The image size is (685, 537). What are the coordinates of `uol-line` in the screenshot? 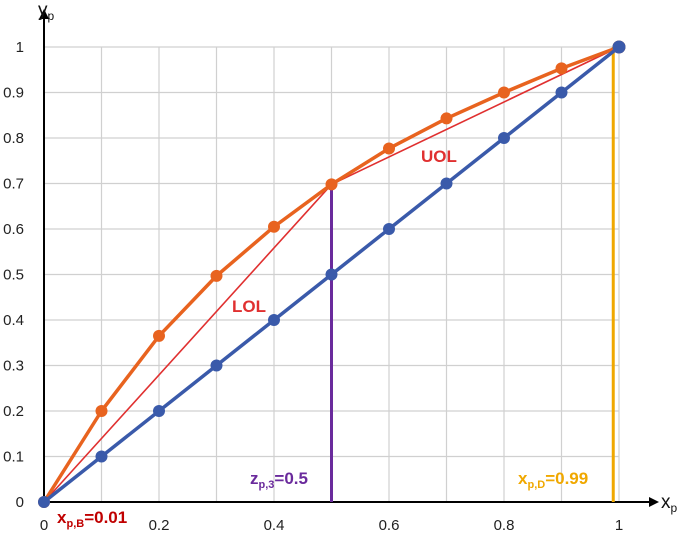 It's located at (475, 116).